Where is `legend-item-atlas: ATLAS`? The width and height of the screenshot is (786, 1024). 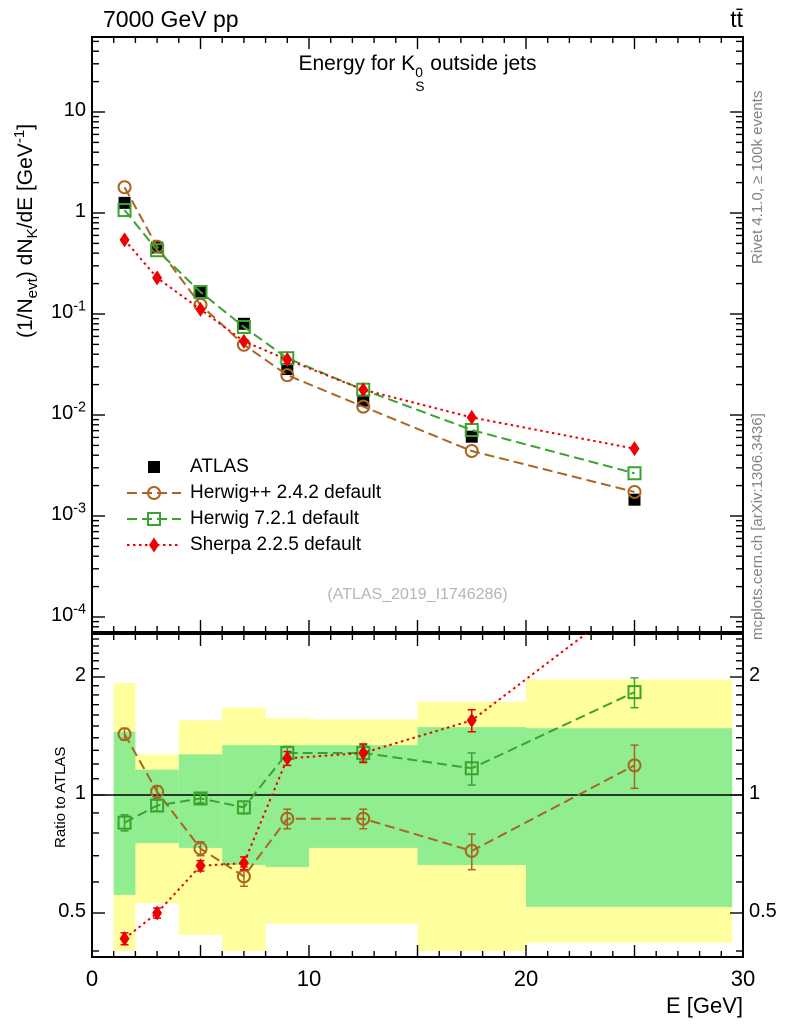
legend-item-atlas: ATLAS is located at coordinates (253, 467).